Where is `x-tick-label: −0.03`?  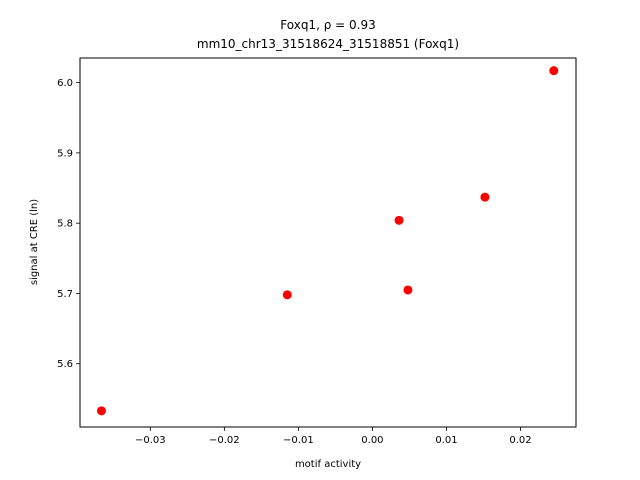 x-tick-label: −0.03 is located at coordinates (150, 440).